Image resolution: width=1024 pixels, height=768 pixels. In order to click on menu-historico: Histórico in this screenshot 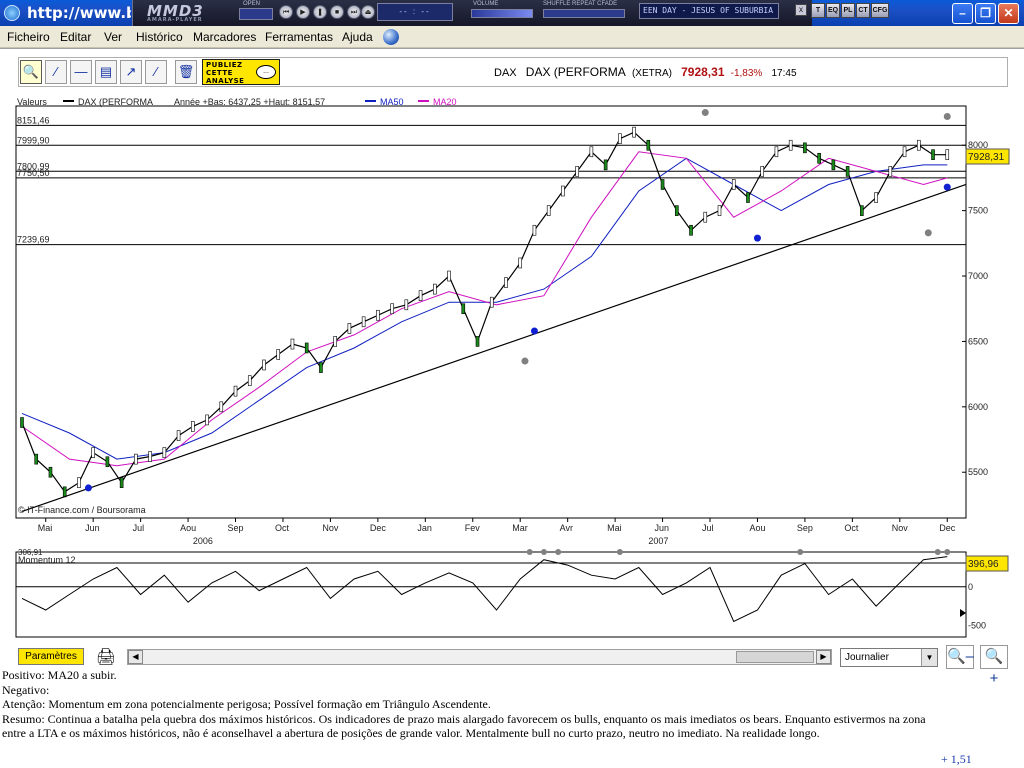, I will do `click(159, 37)`.